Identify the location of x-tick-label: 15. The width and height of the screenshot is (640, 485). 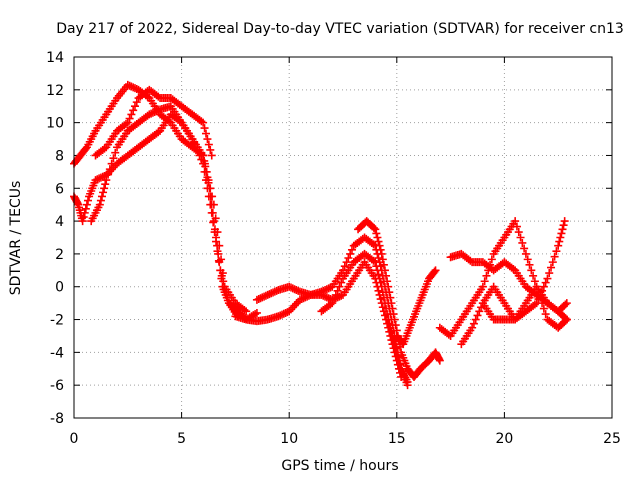
(397, 439).